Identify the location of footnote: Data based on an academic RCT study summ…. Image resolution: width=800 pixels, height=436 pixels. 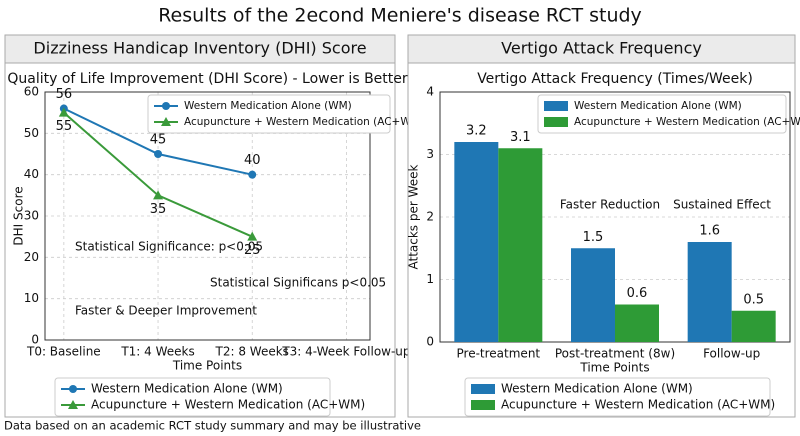
(212, 426).